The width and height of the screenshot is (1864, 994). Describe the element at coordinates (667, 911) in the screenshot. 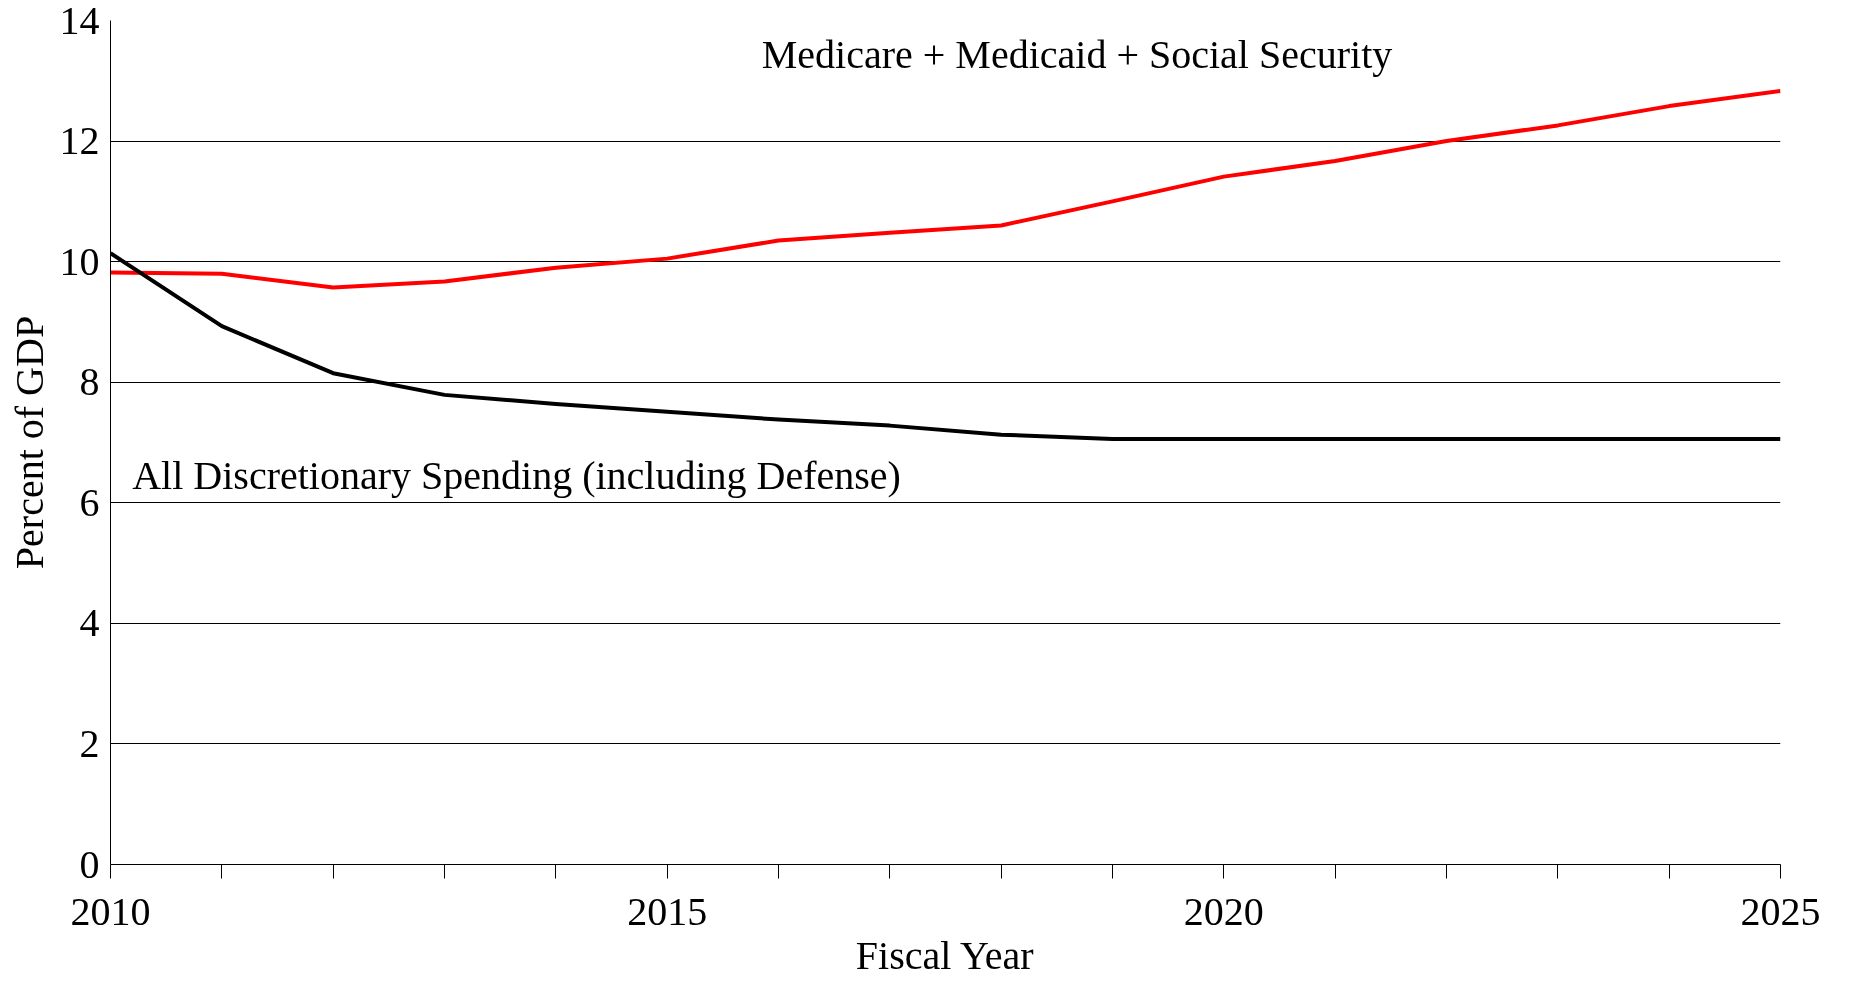

I see `x-tick-label: 2015` at that location.